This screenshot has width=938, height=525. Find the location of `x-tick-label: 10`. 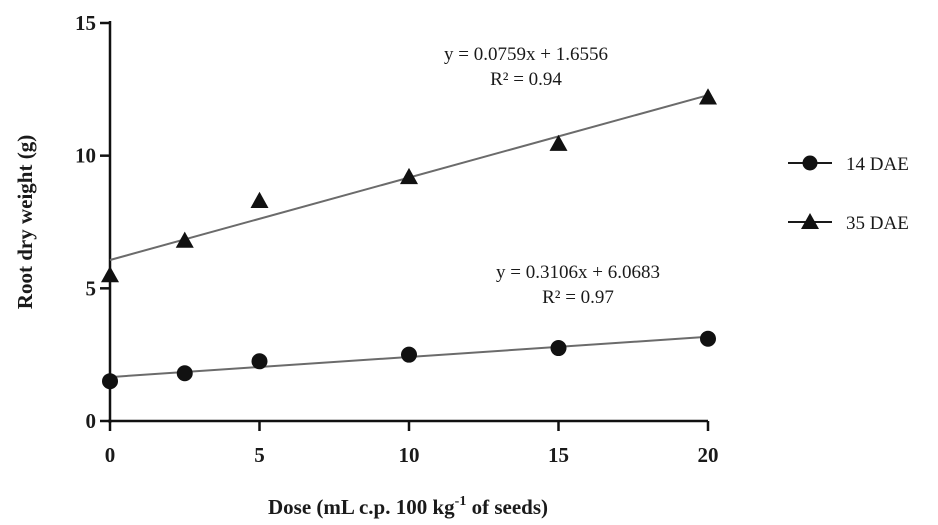

x-tick-label: 10 is located at coordinates (409, 455).